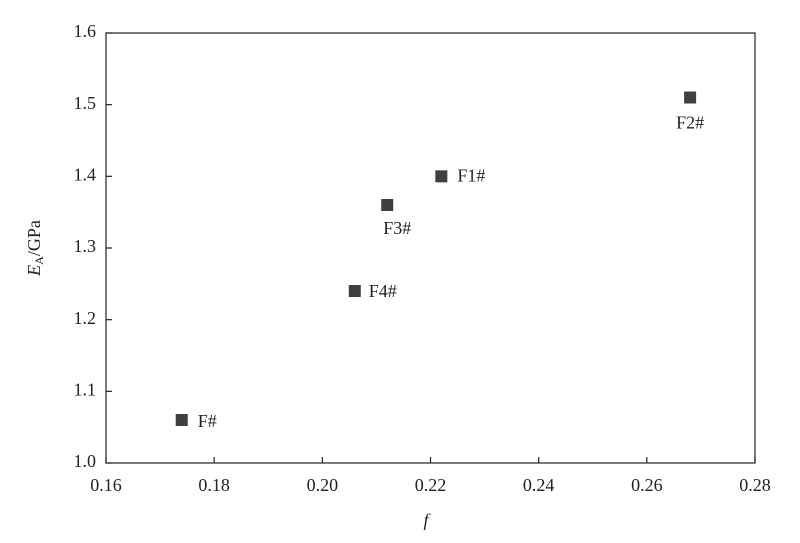 The height and width of the screenshot is (543, 800). Describe the element at coordinates (207, 421) in the screenshot. I see `point-label: F#` at that location.